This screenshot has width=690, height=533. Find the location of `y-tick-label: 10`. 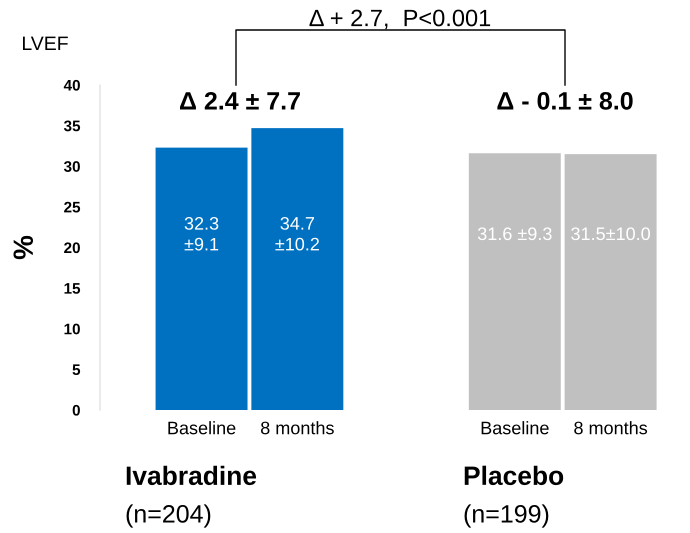

y-tick-label: 10 is located at coordinates (72, 329).